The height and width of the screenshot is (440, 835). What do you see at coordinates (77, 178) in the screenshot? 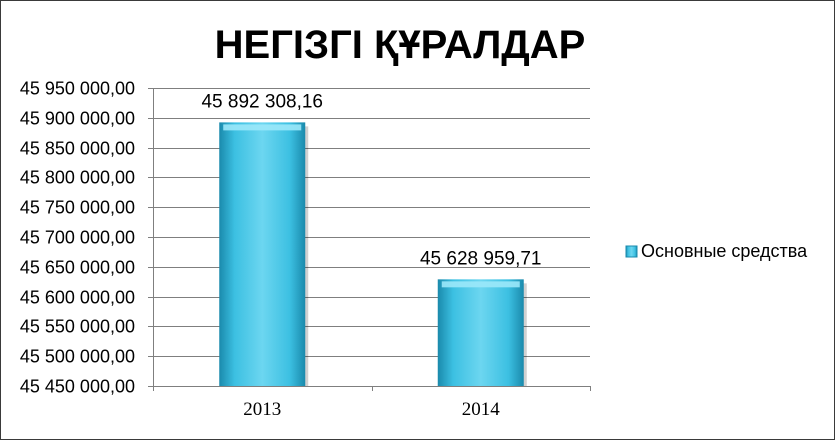
I see `y-tick-label: 45 800 000,00` at bounding box center [77, 178].